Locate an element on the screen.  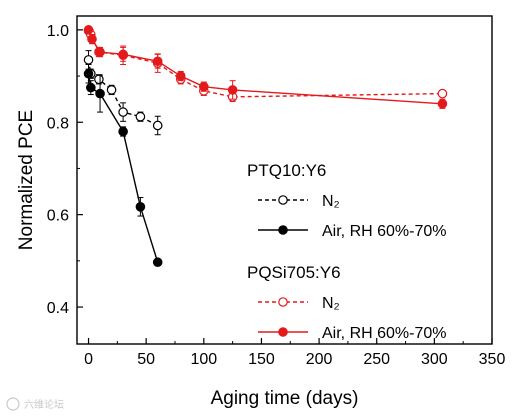
x-tick-label: 200 is located at coordinates (319, 359).